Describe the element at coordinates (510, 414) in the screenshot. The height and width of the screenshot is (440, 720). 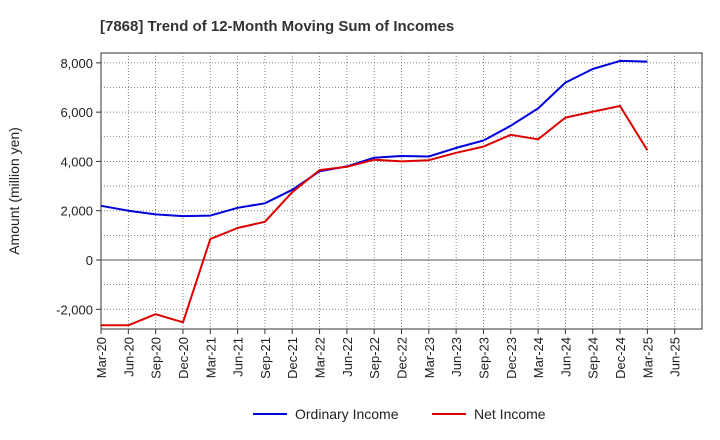
I see `legend-label-net-income: Net Income` at that location.